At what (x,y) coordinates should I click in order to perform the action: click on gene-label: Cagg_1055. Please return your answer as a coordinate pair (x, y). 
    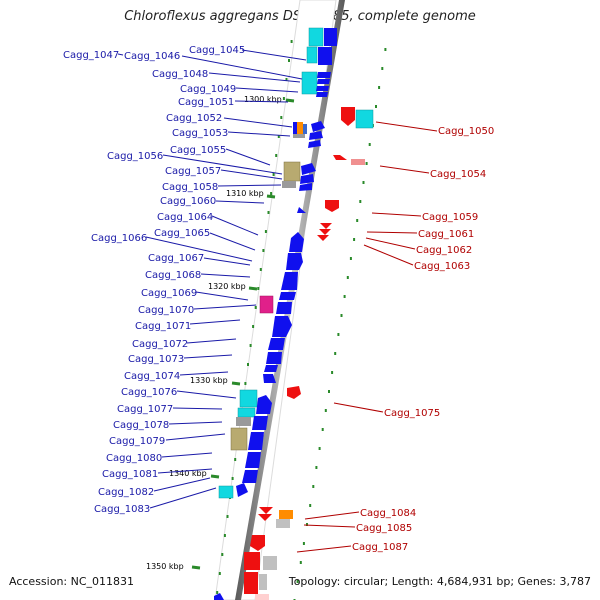
    Looking at the image, I should click on (198, 150).